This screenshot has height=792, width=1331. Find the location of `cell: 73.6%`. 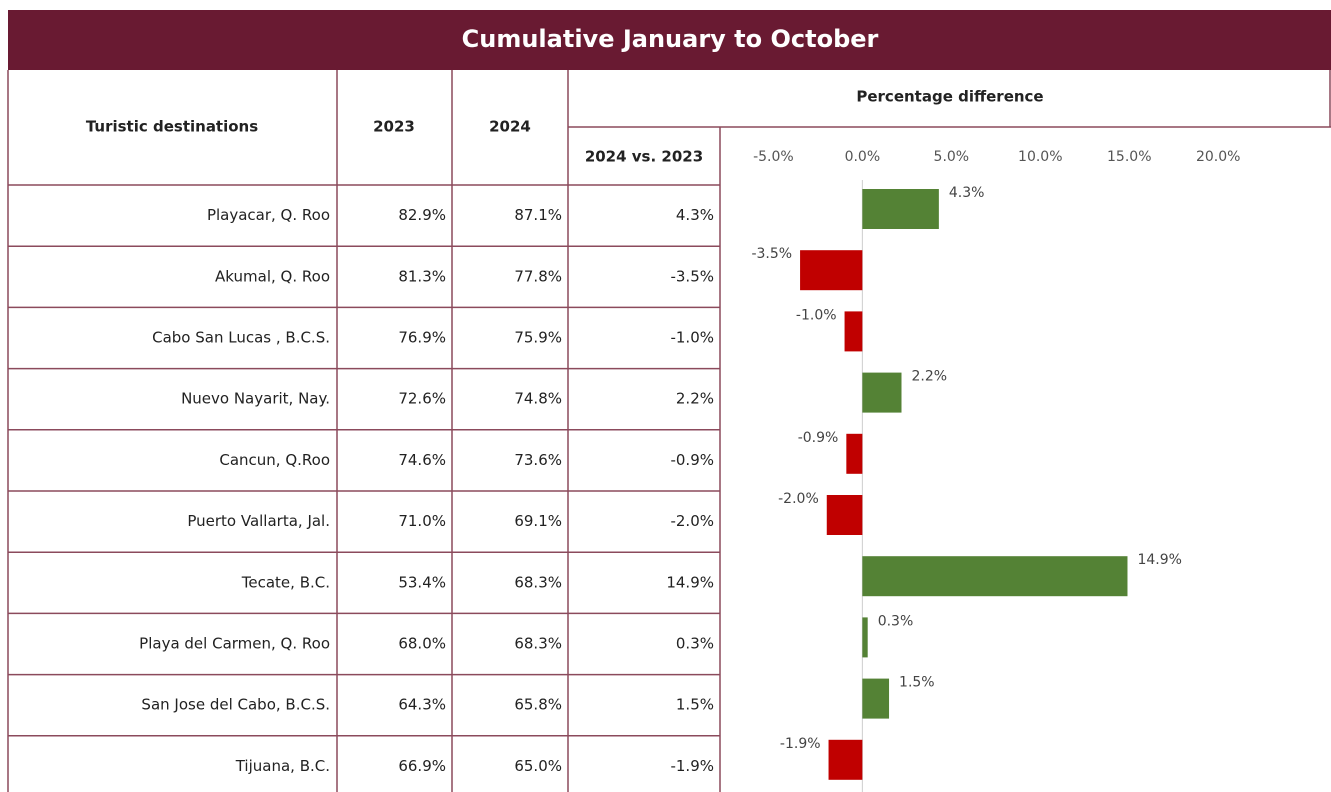

cell: 73.6% is located at coordinates (538, 460).